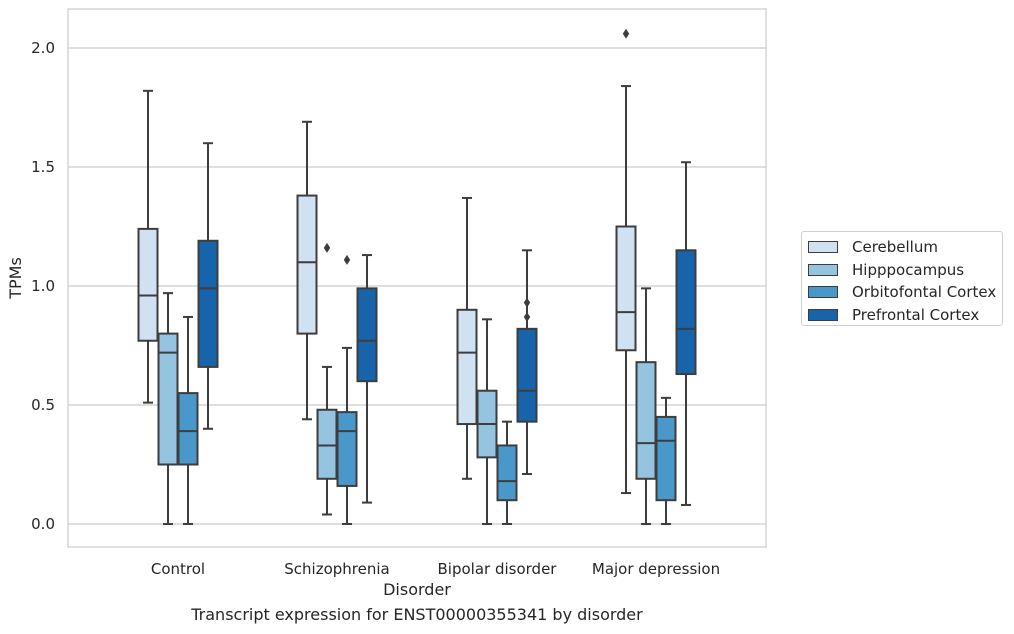 This screenshot has width=1014, height=634. Describe the element at coordinates (178, 569) in the screenshot. I see `x-tick-label: Control` at that location.